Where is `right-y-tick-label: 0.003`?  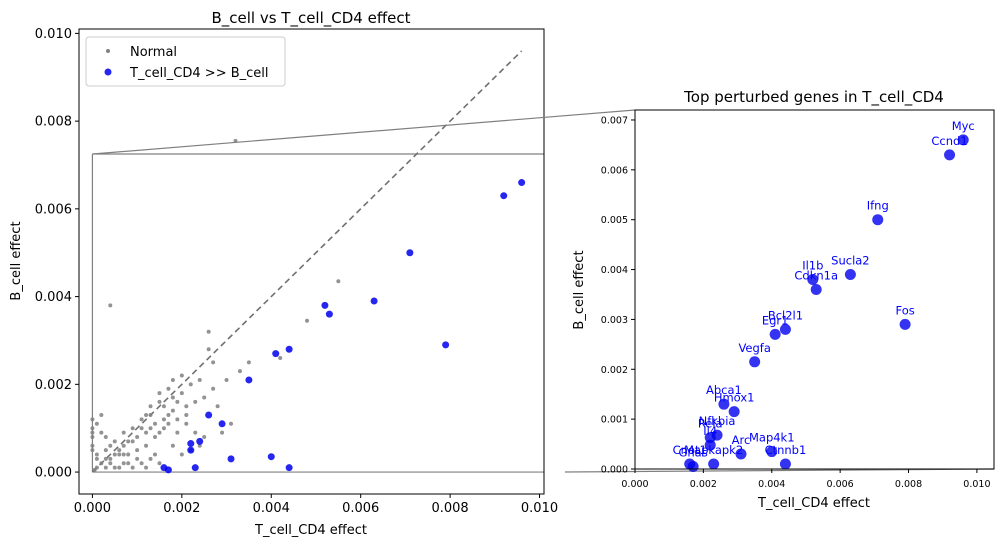 right-y-tick-label: 0.003 is located at coordinates (614, 320).